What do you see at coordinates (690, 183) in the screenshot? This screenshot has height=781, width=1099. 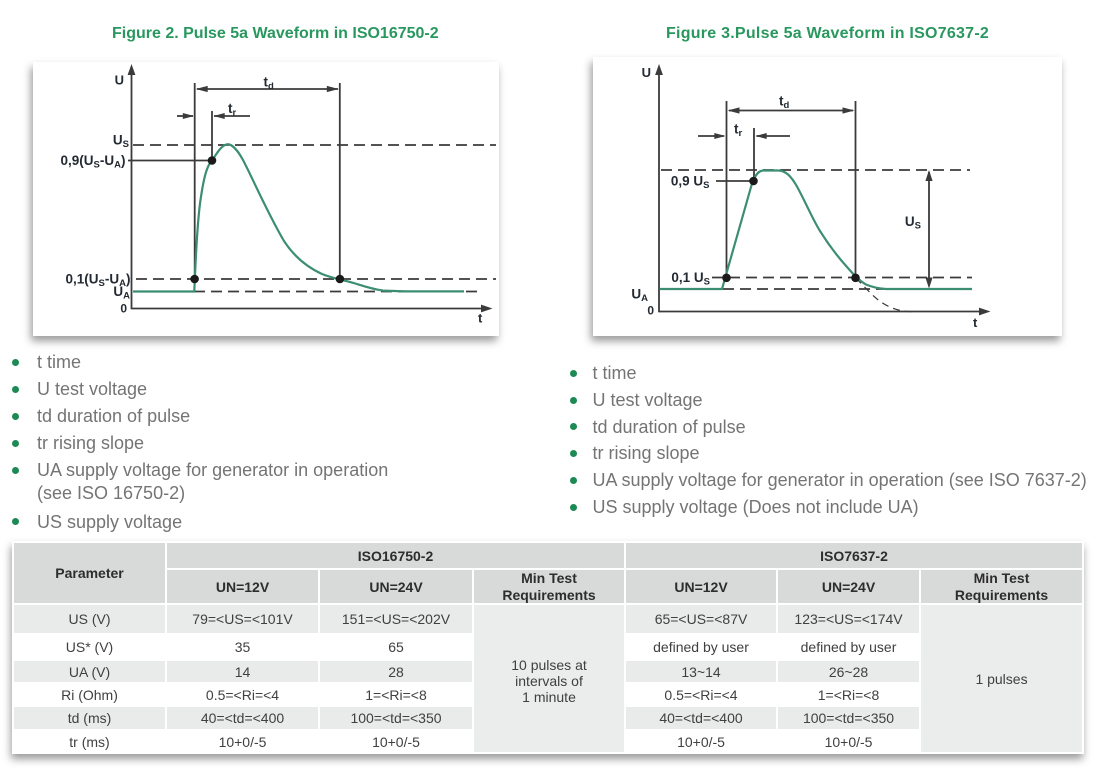 I see `svg-text: 0,9 US` at bounding box center [690, 183].